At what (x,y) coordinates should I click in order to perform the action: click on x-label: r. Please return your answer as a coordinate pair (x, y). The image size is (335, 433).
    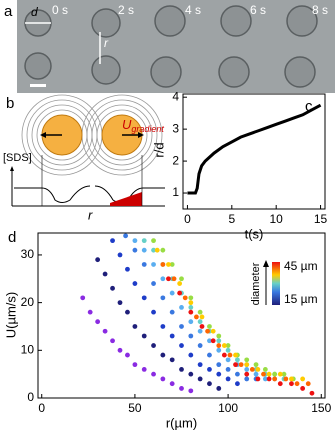
    Looking at the image, I should click on (90, 214).